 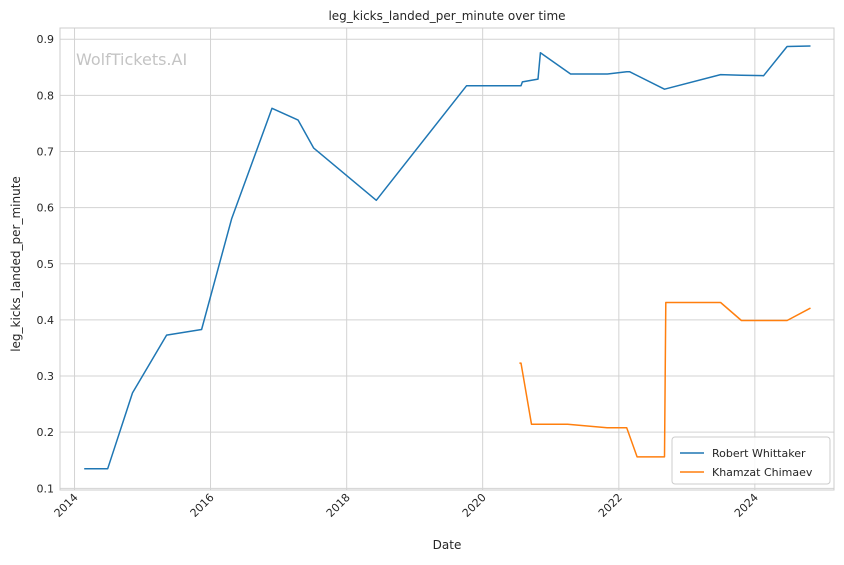 I want to click on y-tick-label: 0.2, so click(x=46, y=432).